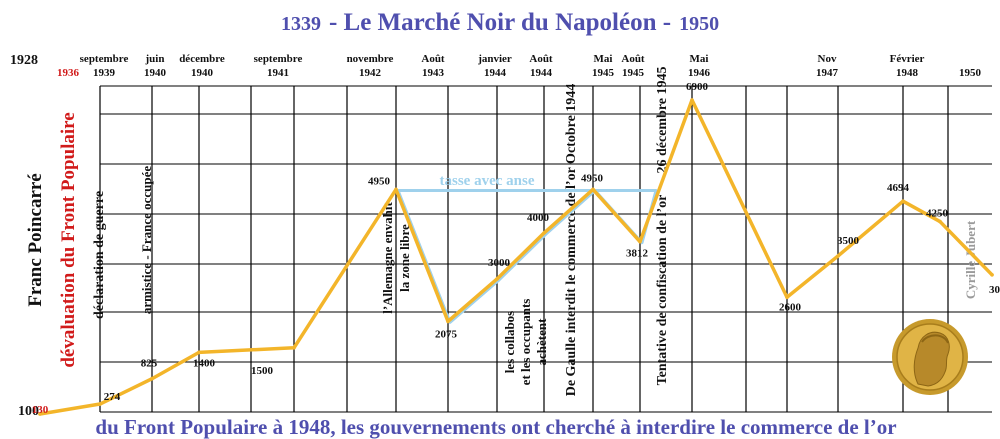 Image resolution: width=1000 pixels, height=439 pixels. Describe the element at coordinates (699, 59) in the screenshot. I see `x-date-month-11: Mai` at that location.